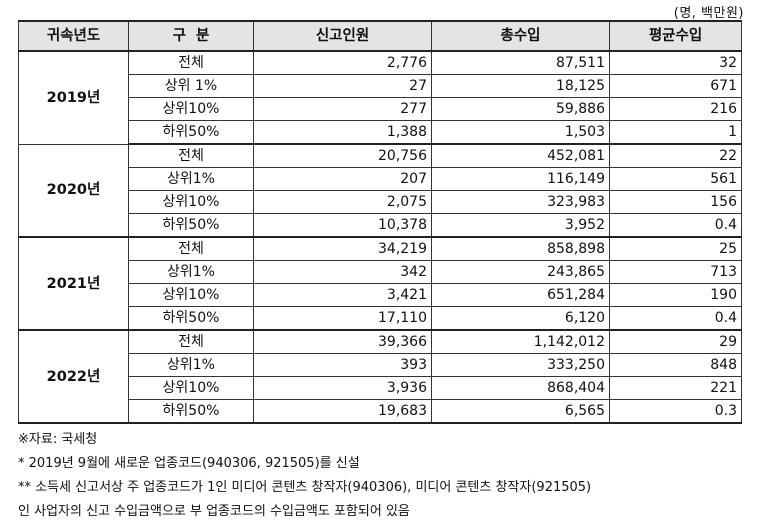  What do you see at coordinates (342, 155) in the screenshot?
I see `count-cell: 20,756` at bounding box center [342, 155].